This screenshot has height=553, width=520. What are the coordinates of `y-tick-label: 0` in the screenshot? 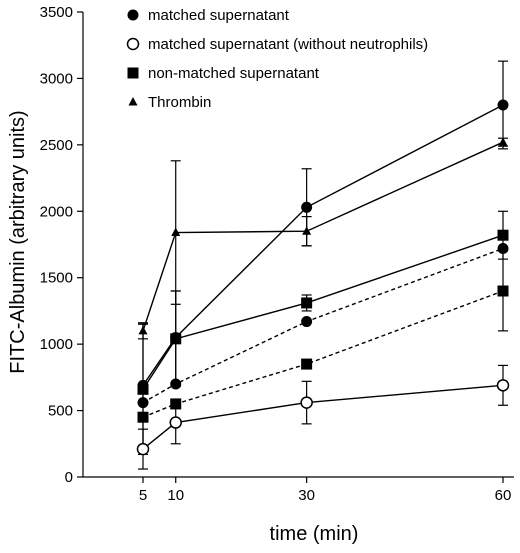 It's located at (69, 477).